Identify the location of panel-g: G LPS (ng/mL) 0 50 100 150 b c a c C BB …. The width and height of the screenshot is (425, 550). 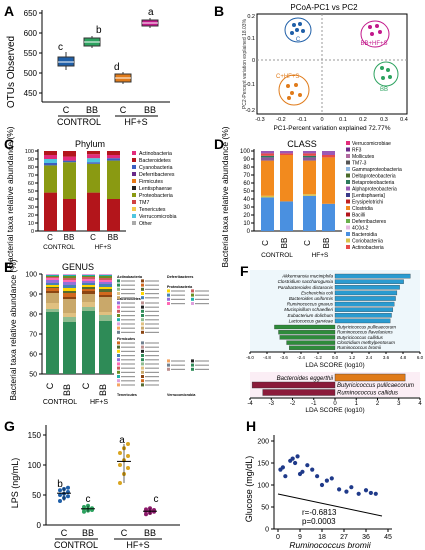
(106, 482).